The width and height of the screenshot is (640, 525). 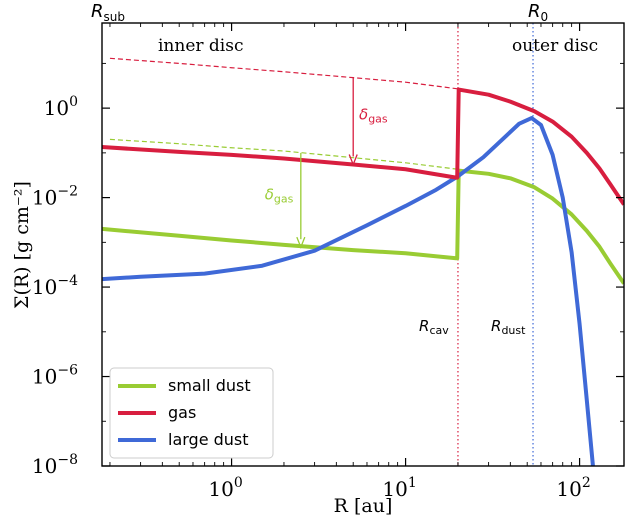 I want to click on y-tick-exponent: −8, so click(x=67, y=460).